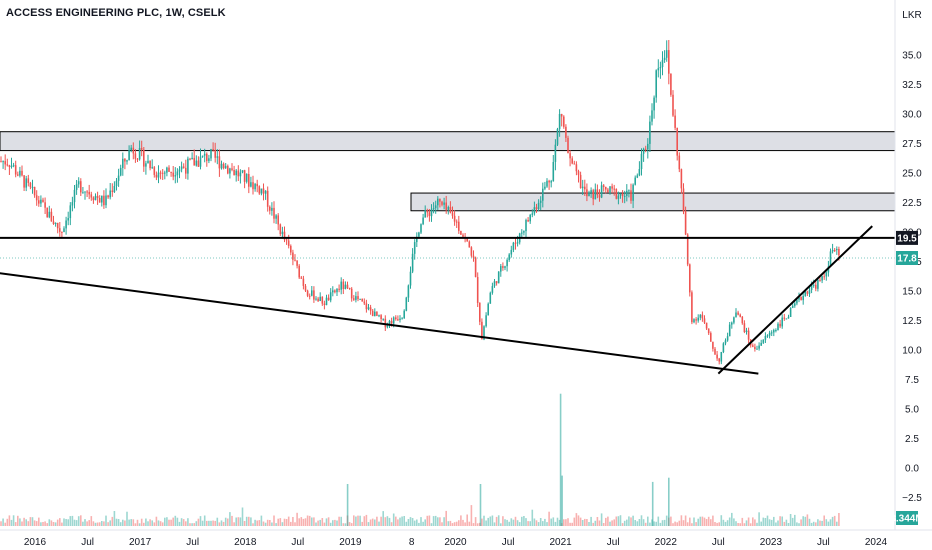 The width and height of the screenshot is (932, 550). Describe the element at coordinates (297, 542) in the screenshot. I see `x-tick-label: Jul` at that location.